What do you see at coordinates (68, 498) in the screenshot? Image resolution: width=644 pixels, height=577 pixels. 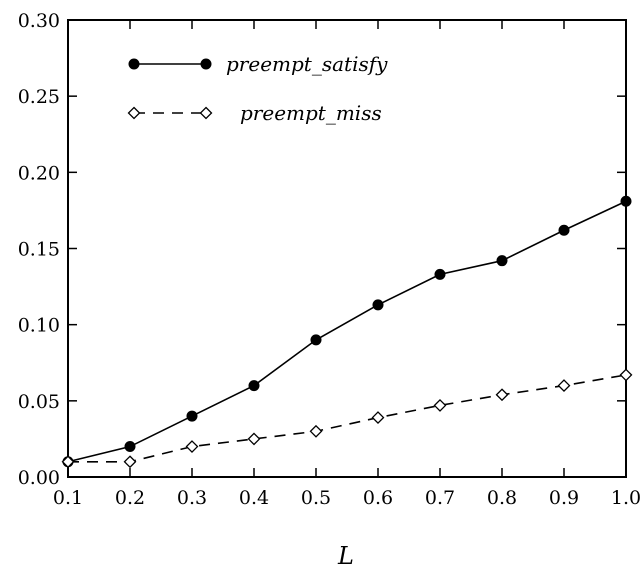 I see `x-tick-label: 0.1` at bounding box center [68, 498].